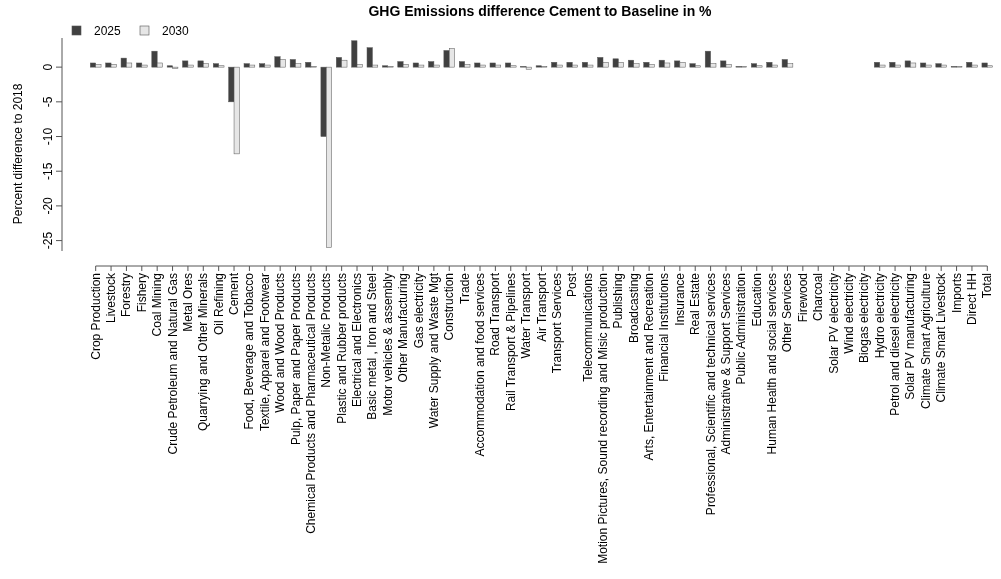 The width and height of the screenshot is (1001, 579). What do you see at coordinates (741, 329) in the screenshot?
I see `x-tick-label: Public Administration` at bounding box center [741, 329].